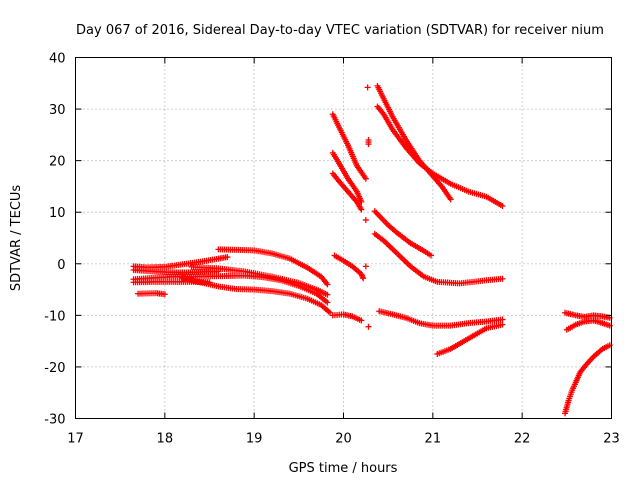  Describe the element at coordinates (57, 162) in the screenshot. I see `y-tick-label: 20` at that location.